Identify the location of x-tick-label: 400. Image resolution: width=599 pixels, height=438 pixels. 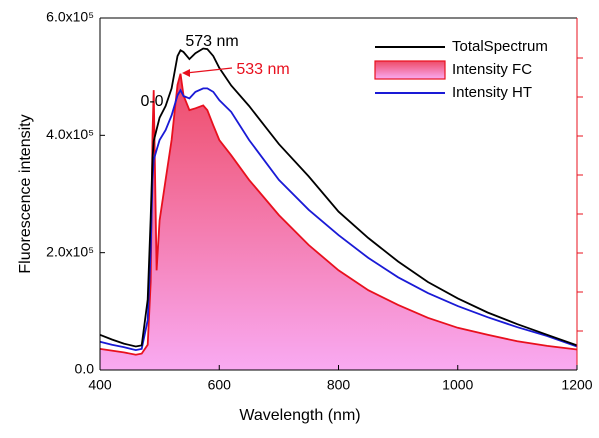
(100, 385).